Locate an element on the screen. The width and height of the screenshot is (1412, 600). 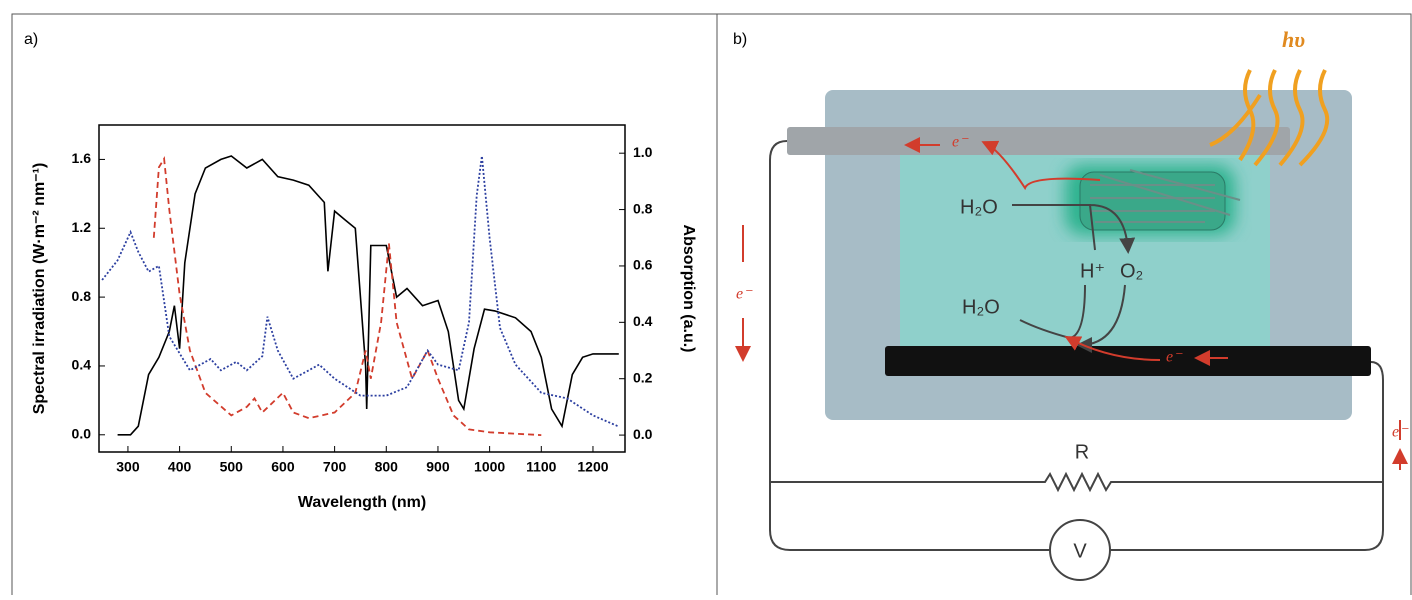
y-tick-label: 1.6 is located at coordinates (82, 158).